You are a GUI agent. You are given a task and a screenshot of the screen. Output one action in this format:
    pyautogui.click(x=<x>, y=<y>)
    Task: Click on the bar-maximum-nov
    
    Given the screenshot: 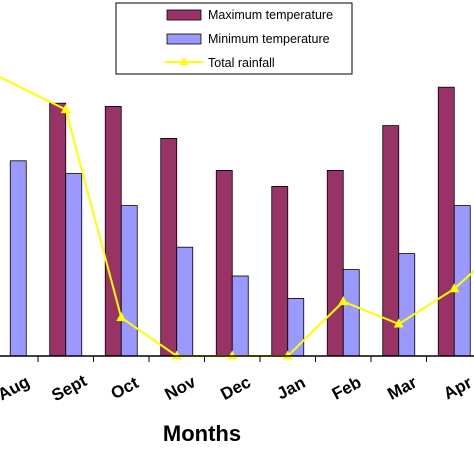 What is the action you would take?
    pyautogui.click(x=169, y=247)
    